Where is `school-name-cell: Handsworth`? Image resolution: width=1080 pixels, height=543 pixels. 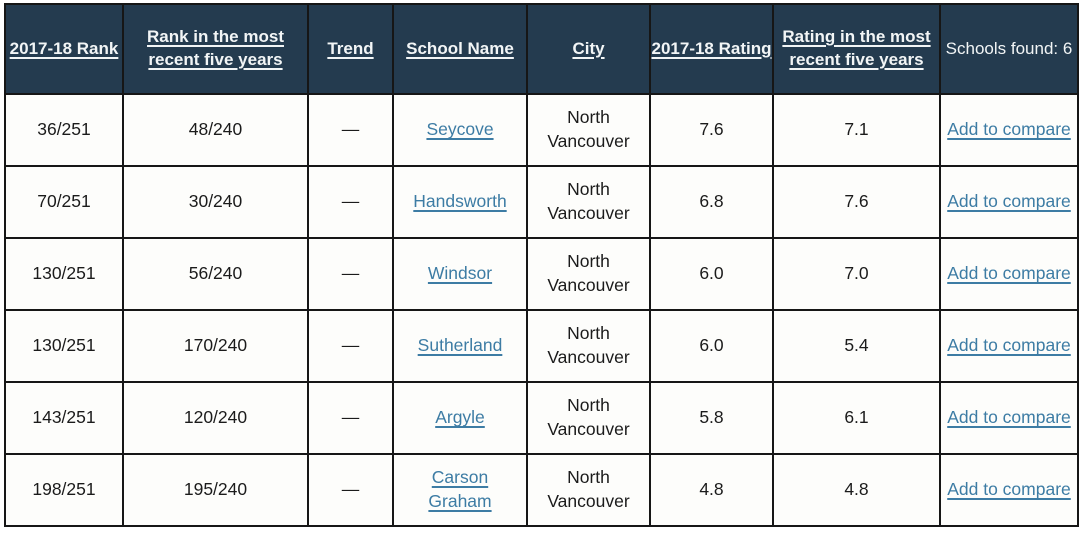
school-name-cell: Handsworth is located at coordinates (460, 202).